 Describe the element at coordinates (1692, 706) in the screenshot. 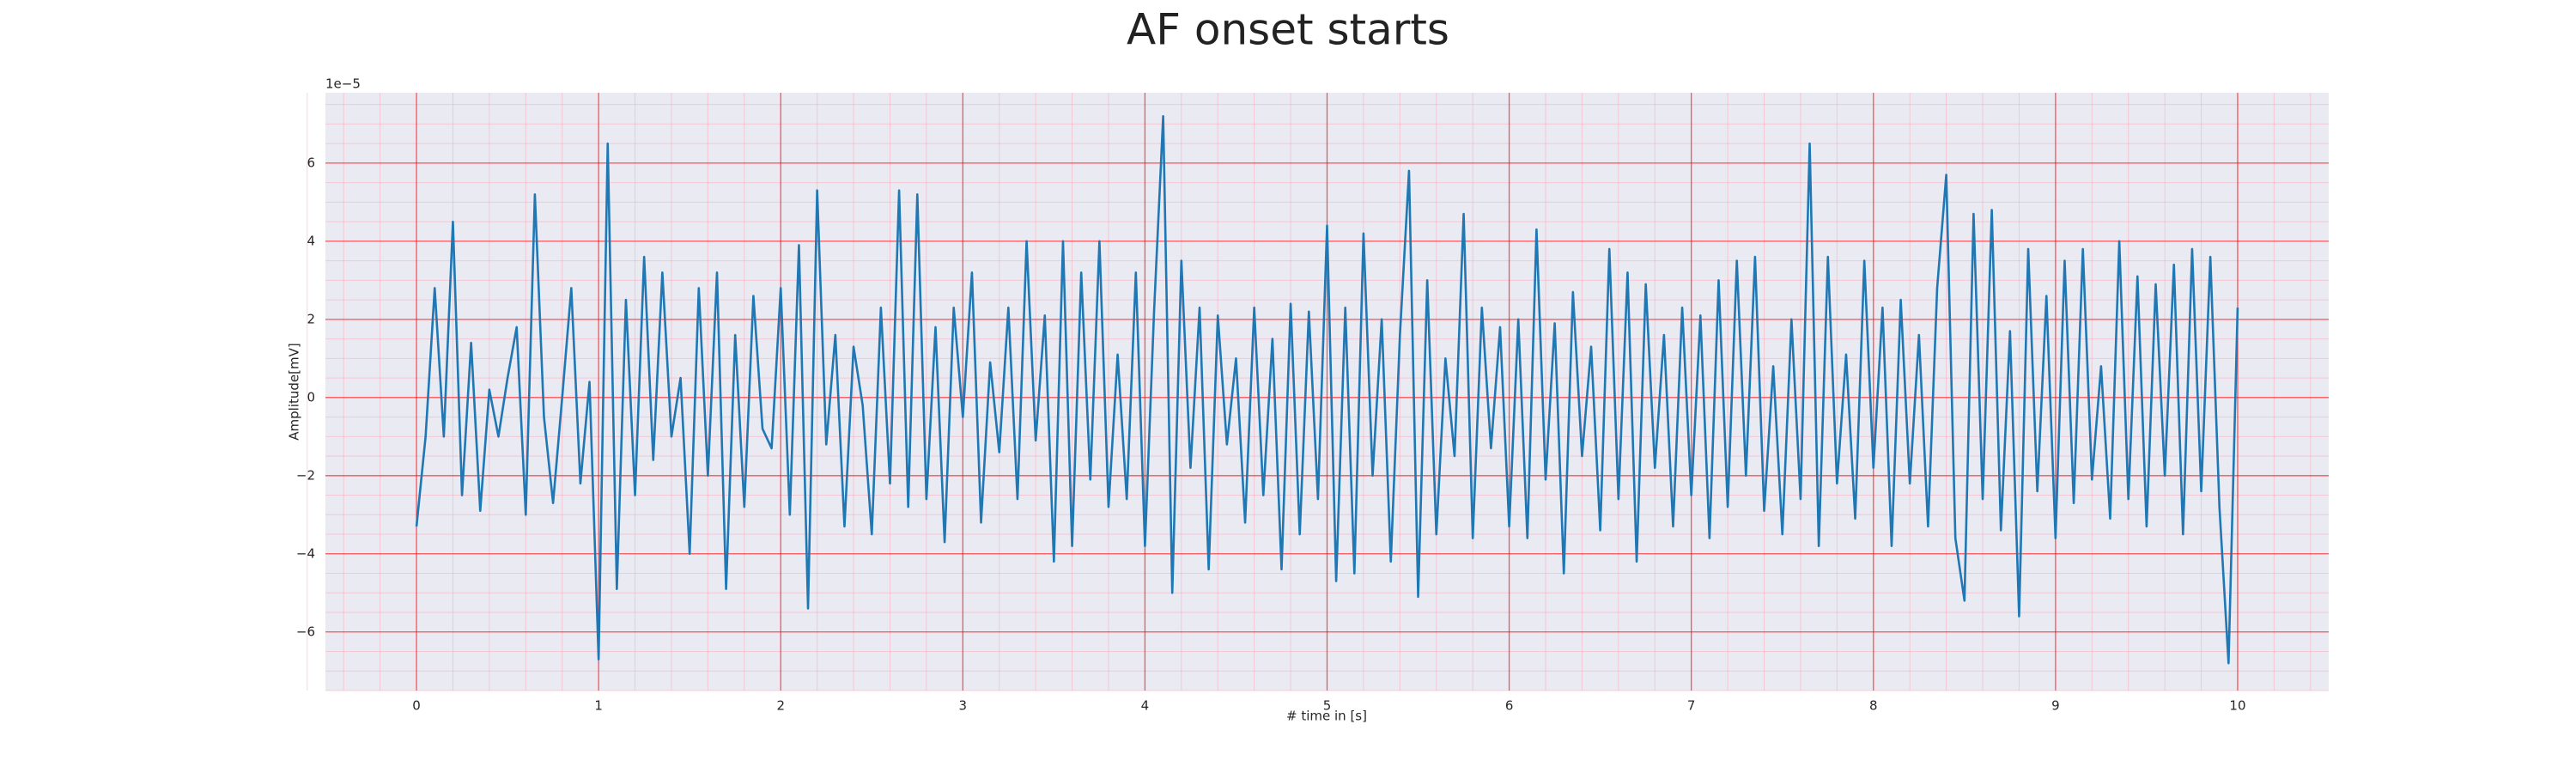

I see `x-tick-label: 7` at that location.